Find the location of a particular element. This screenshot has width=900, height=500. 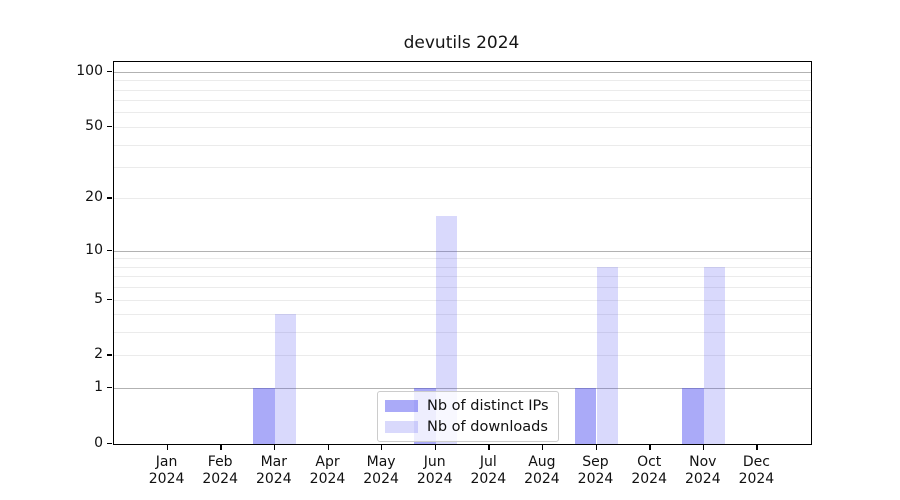

x-tick-month: Jun is located at coordinates (434, 462).